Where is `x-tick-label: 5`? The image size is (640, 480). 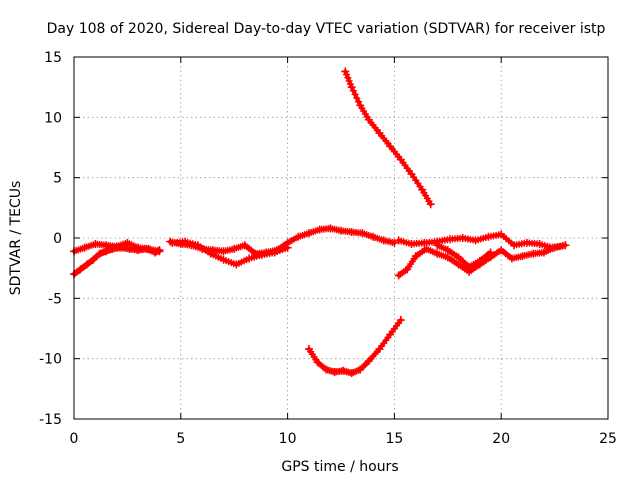 x-tick-label: 5 is located at coordinates (180, 439).